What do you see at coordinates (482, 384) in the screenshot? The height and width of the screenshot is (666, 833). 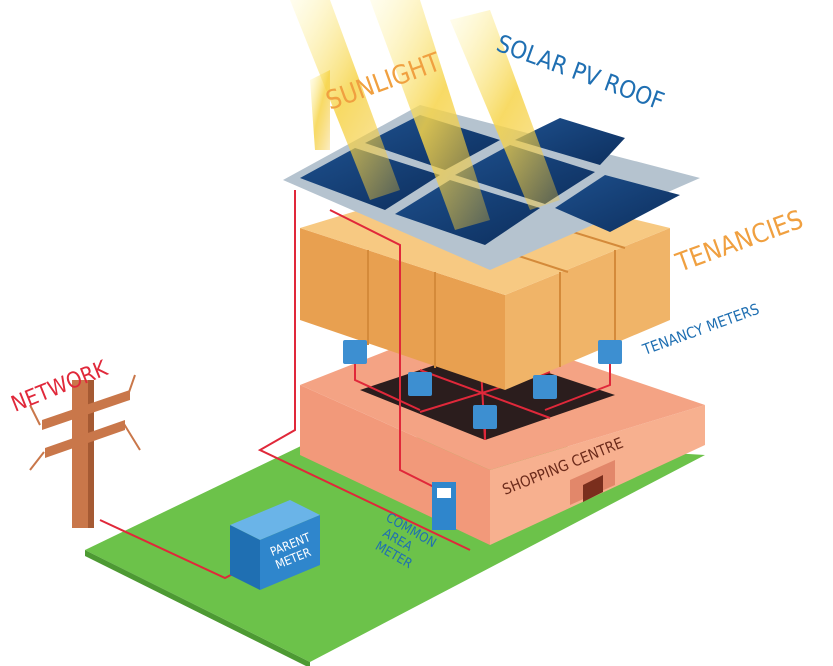 I see `tenancy-meters` at bounding box center [482, 384].